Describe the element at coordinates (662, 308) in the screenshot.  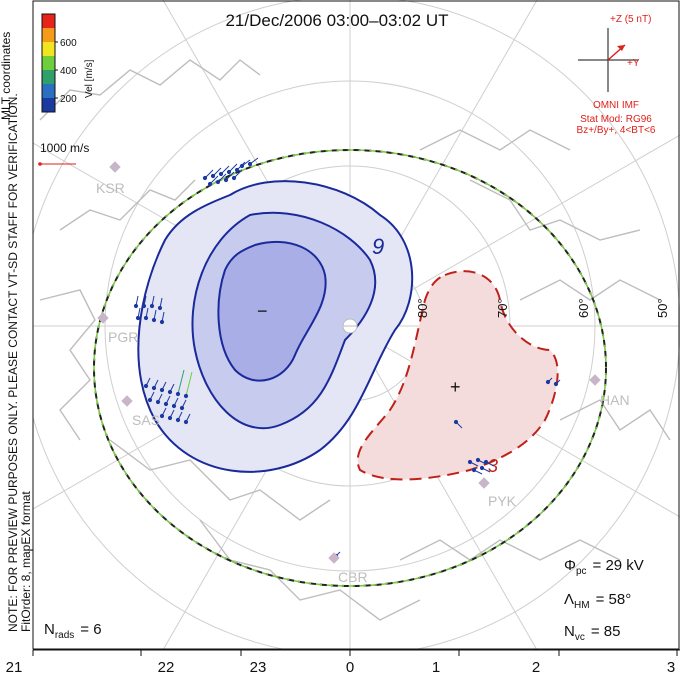
I see `lat-label-50: 50°` at that location.